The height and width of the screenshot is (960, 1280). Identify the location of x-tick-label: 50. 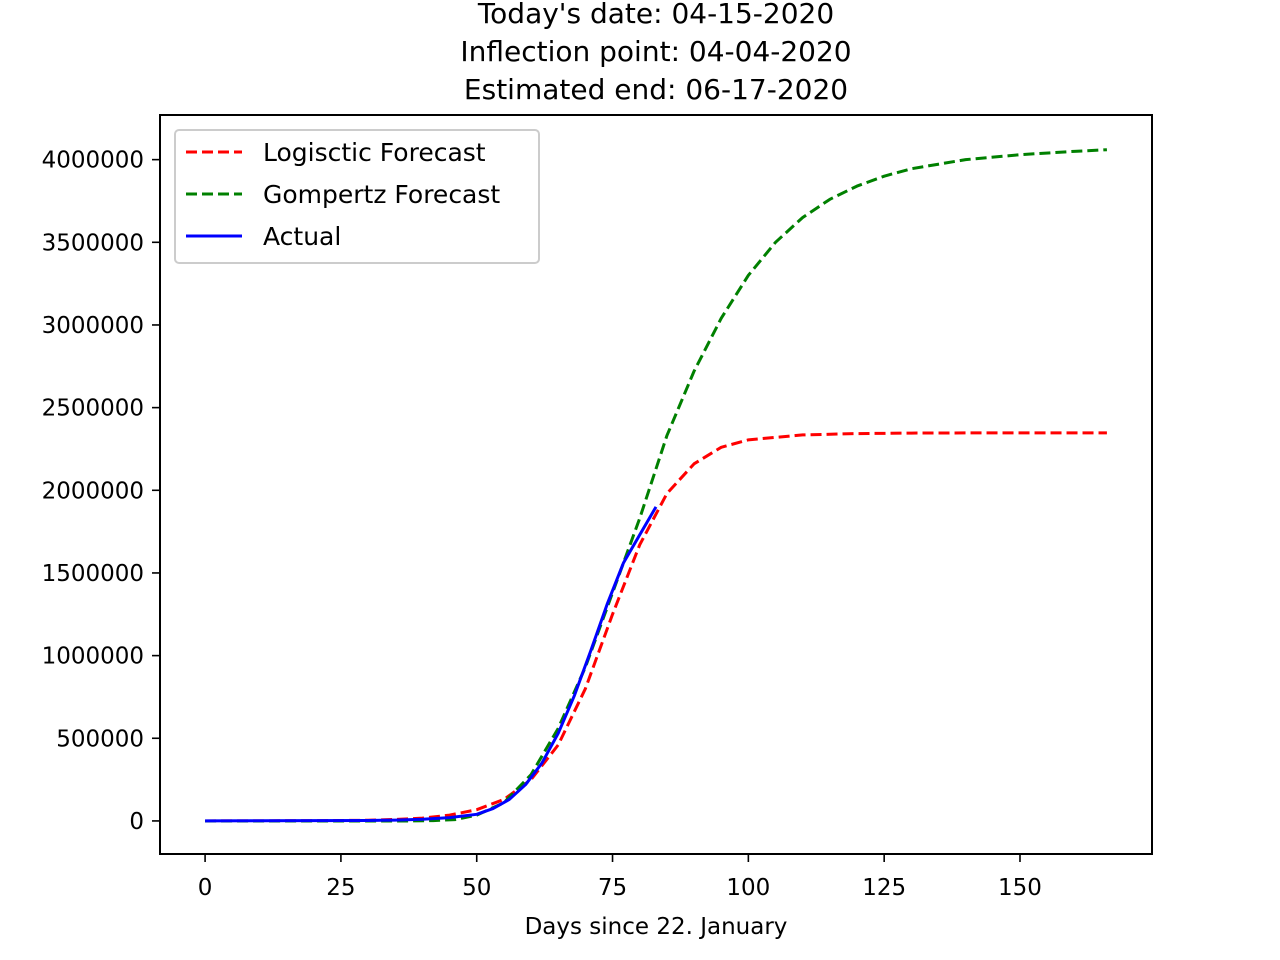
(476, 888).